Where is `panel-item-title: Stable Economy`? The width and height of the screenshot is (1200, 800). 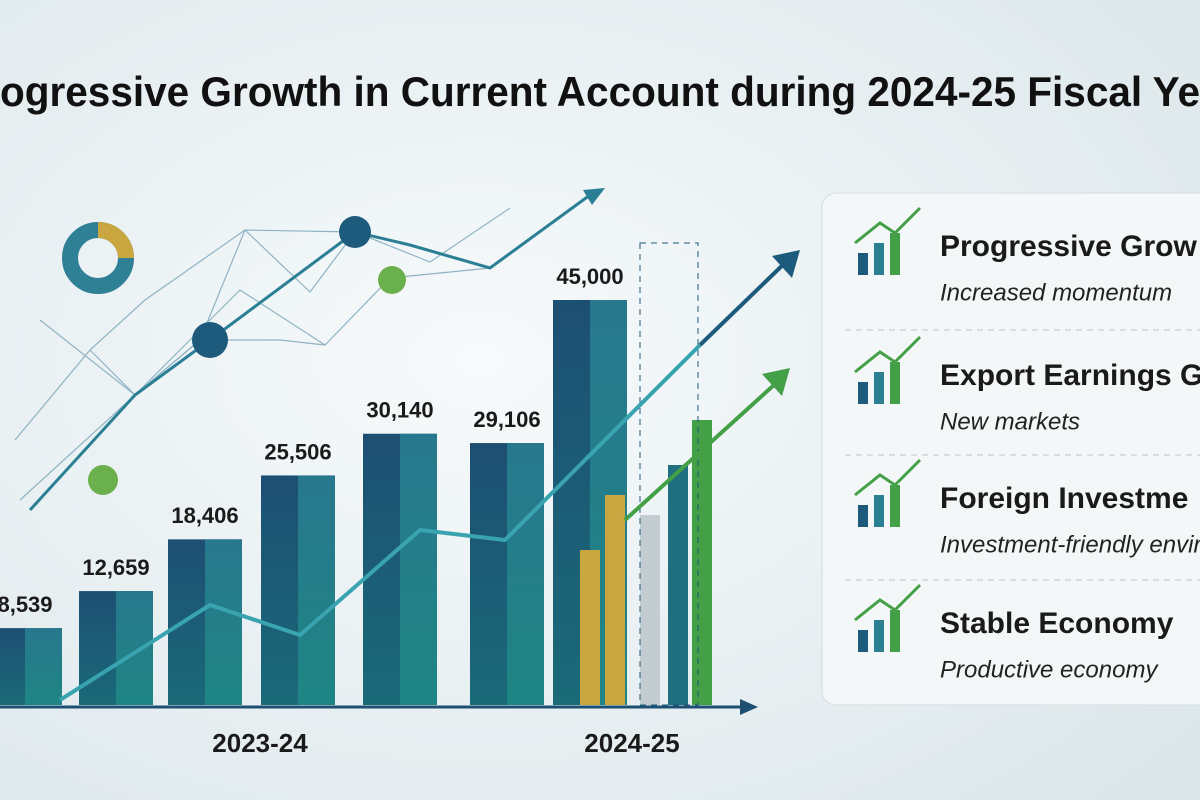
panel-item-title: Stable Economy is located at coordinates (1057, 623).